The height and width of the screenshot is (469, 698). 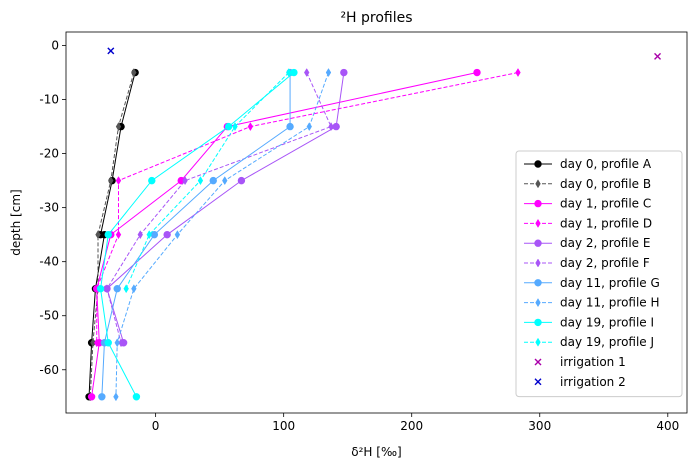 I want to click on x-tick-label: 300, so click(x=539, y=426).